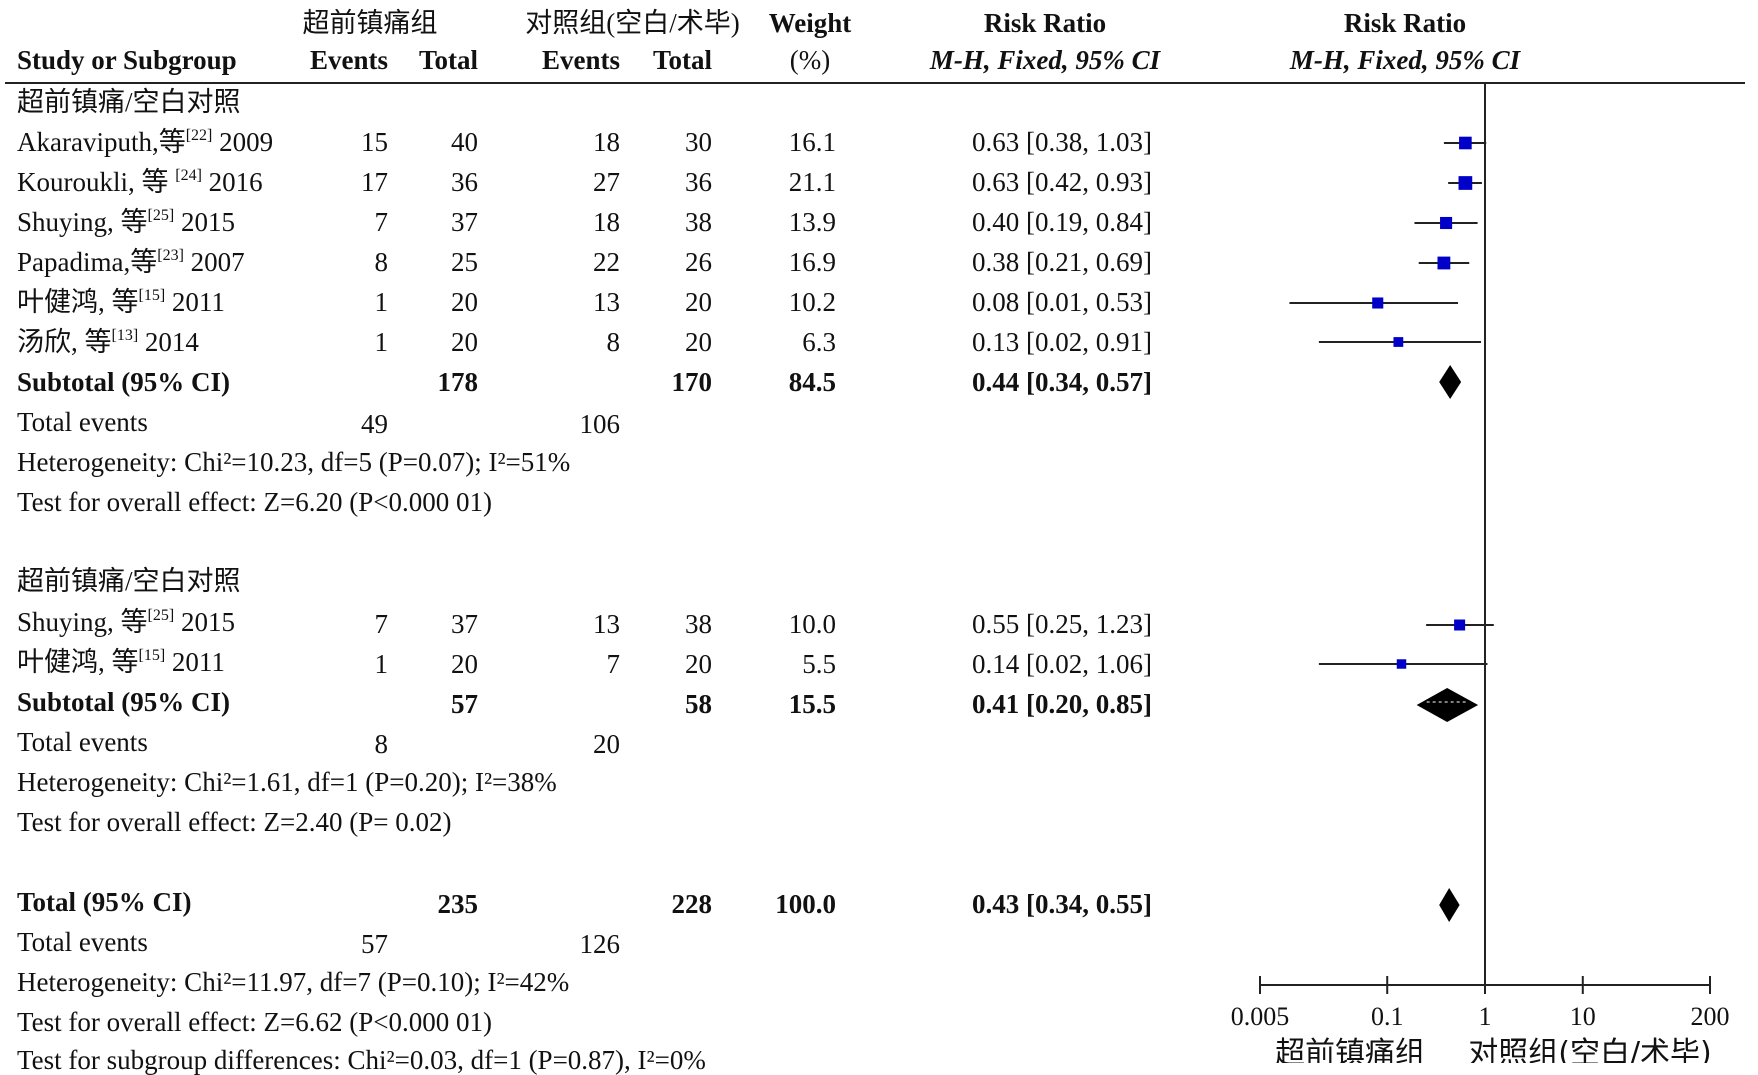 This screenshot has height=1075, width=1758. What do you see at coordinates (810, 23) in the screenshot?
I see `header-weight: Weight` at bounding box center [810, 23].